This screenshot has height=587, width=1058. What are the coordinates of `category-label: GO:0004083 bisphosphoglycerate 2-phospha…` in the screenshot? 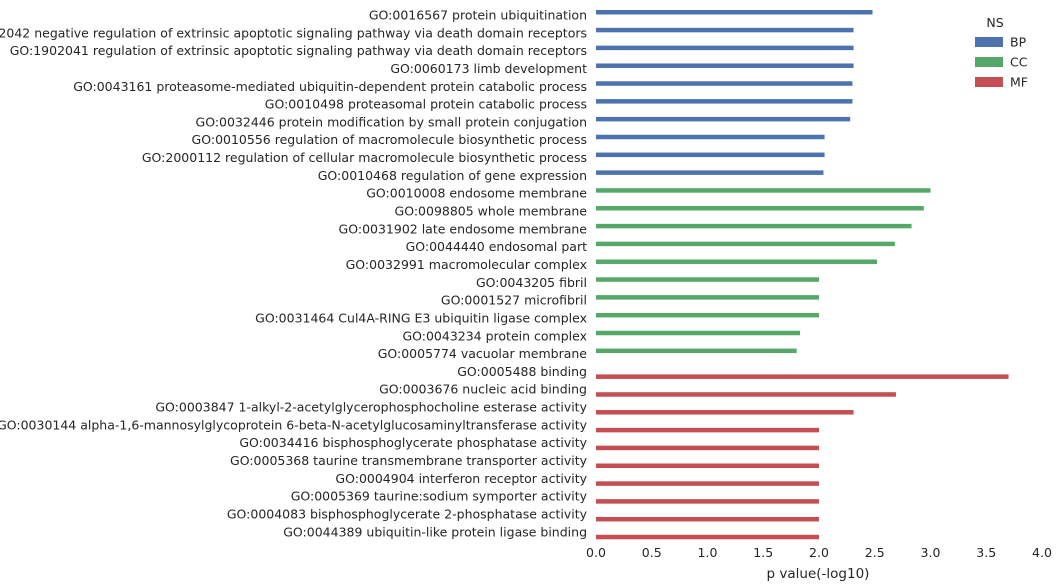 It's located at (407, 513).